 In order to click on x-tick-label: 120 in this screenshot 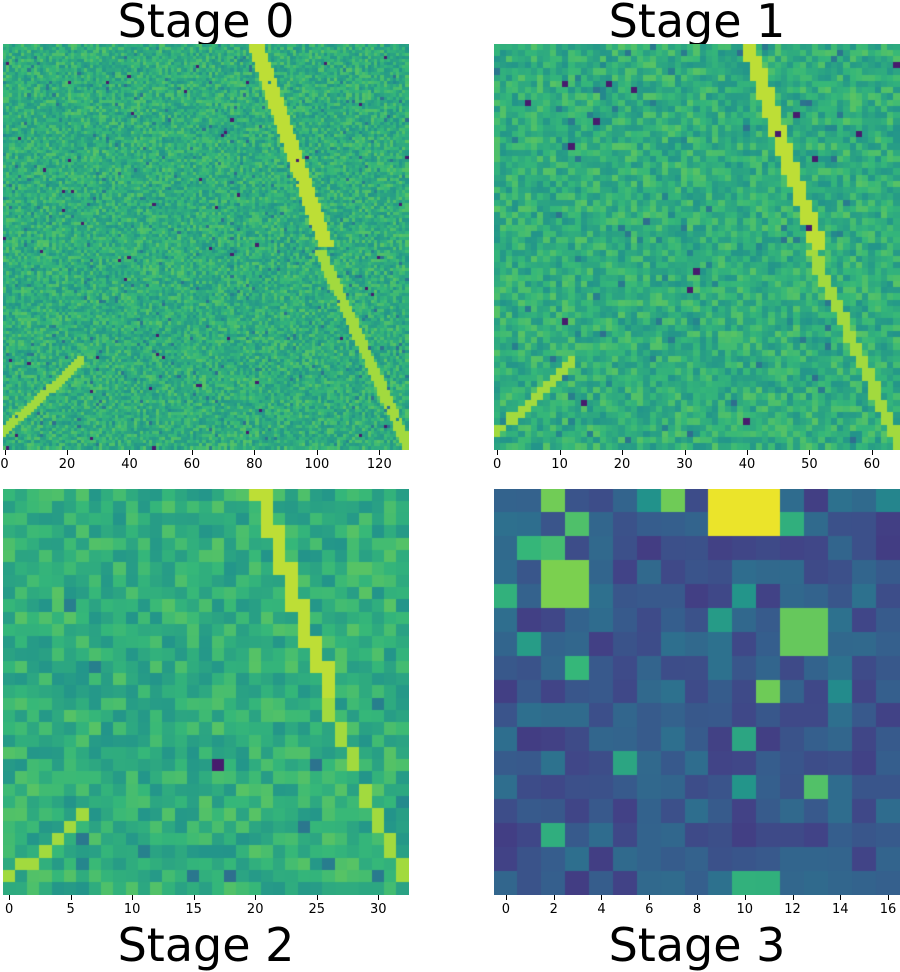, I will do `click(379, 464)`.